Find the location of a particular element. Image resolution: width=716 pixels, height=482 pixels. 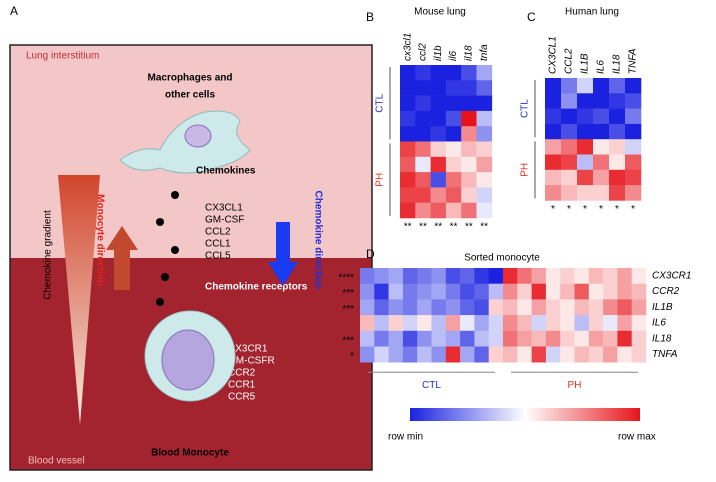

gene-label: il1b is located at coordinates (438, 53).